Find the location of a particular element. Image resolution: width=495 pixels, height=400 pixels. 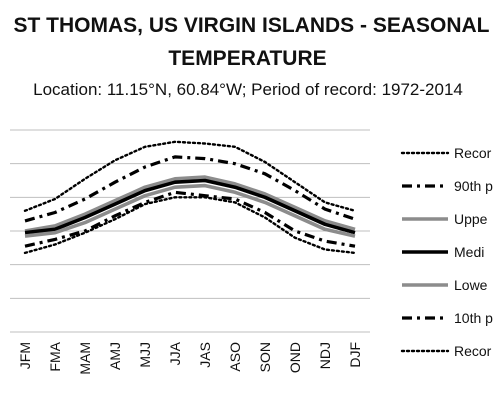

legend-label: 10th p is located at coordinates (473, 318).